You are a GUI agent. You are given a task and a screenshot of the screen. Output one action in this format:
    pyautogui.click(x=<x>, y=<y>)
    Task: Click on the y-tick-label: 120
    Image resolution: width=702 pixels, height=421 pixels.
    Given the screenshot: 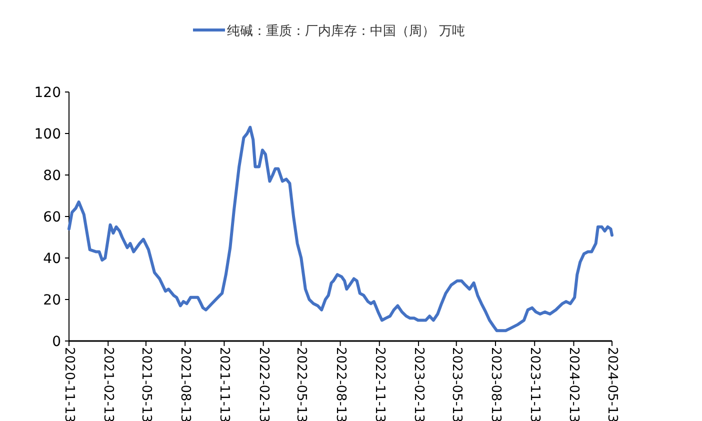 What is the action you would take?
    pyautogui.click(x=47, y=93)
    